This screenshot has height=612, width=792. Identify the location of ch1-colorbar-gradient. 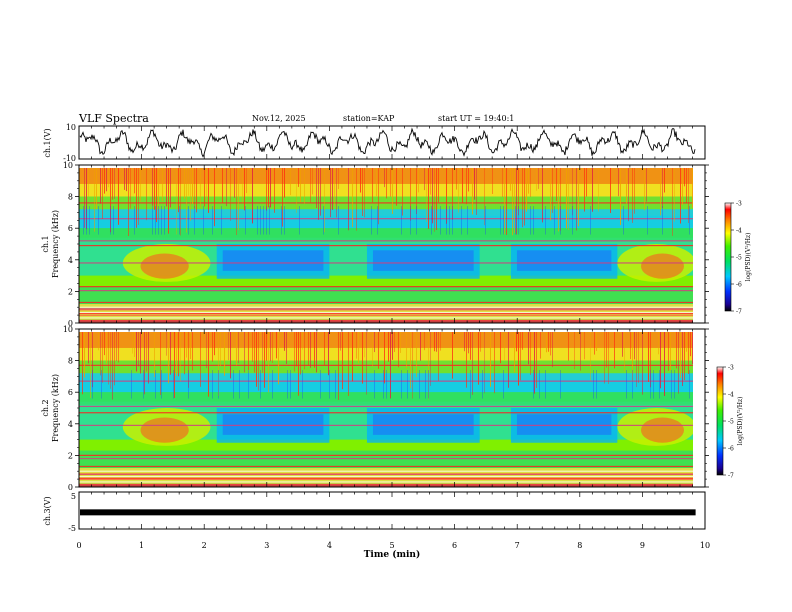
(728, 257).